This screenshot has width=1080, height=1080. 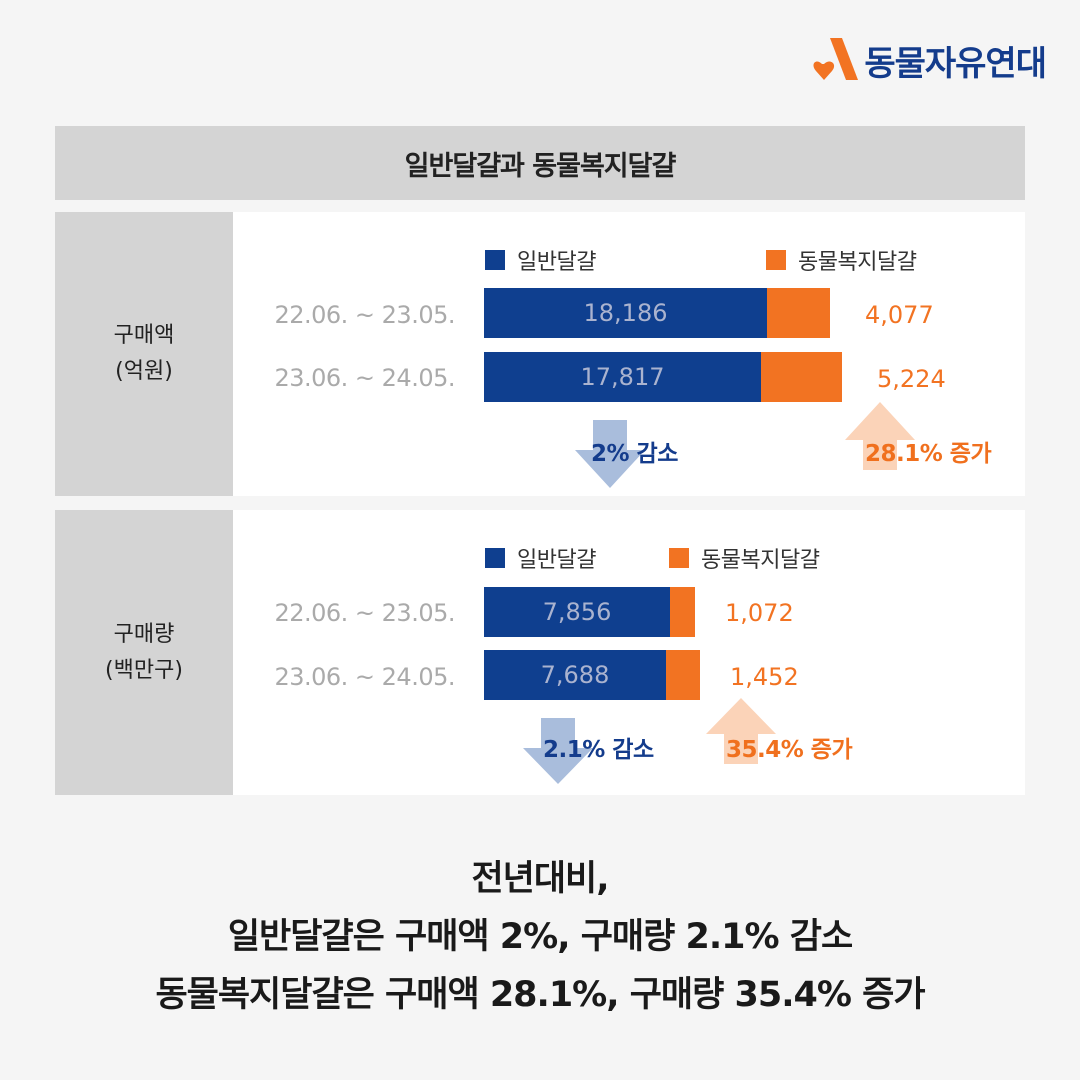 I want to click on welfare-value-label: 5,224, so click(x=911, y=379).